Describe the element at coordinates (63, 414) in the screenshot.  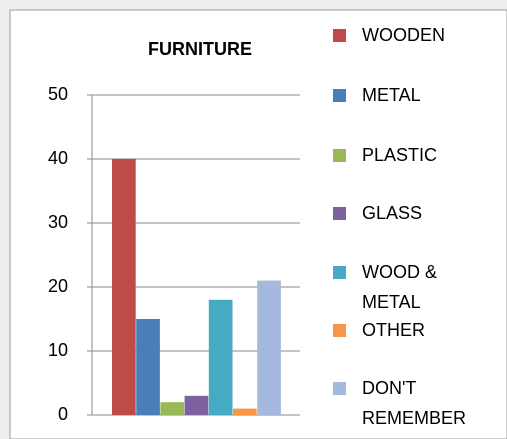
I see `y-tick-label: 0` at that location.